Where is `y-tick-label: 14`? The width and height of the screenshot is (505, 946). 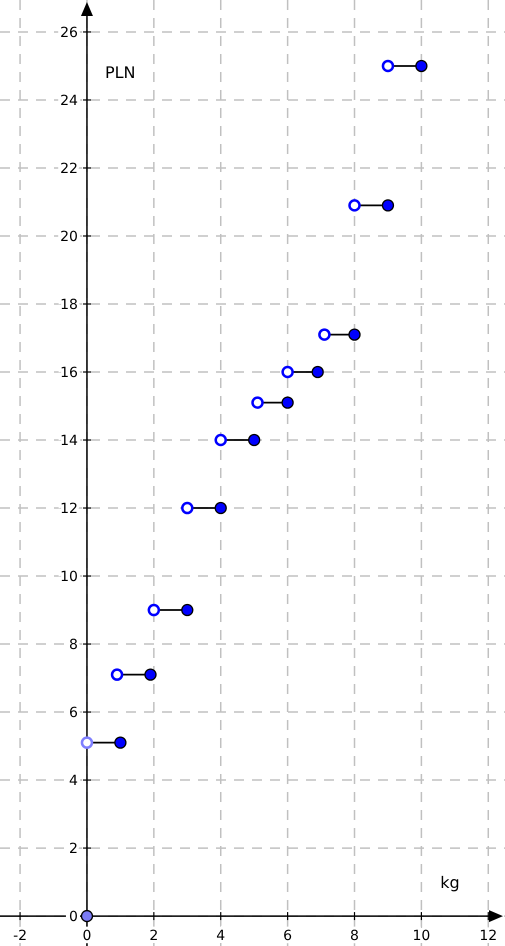
y-tick-label: 14 is located at coordinates (69, 441).